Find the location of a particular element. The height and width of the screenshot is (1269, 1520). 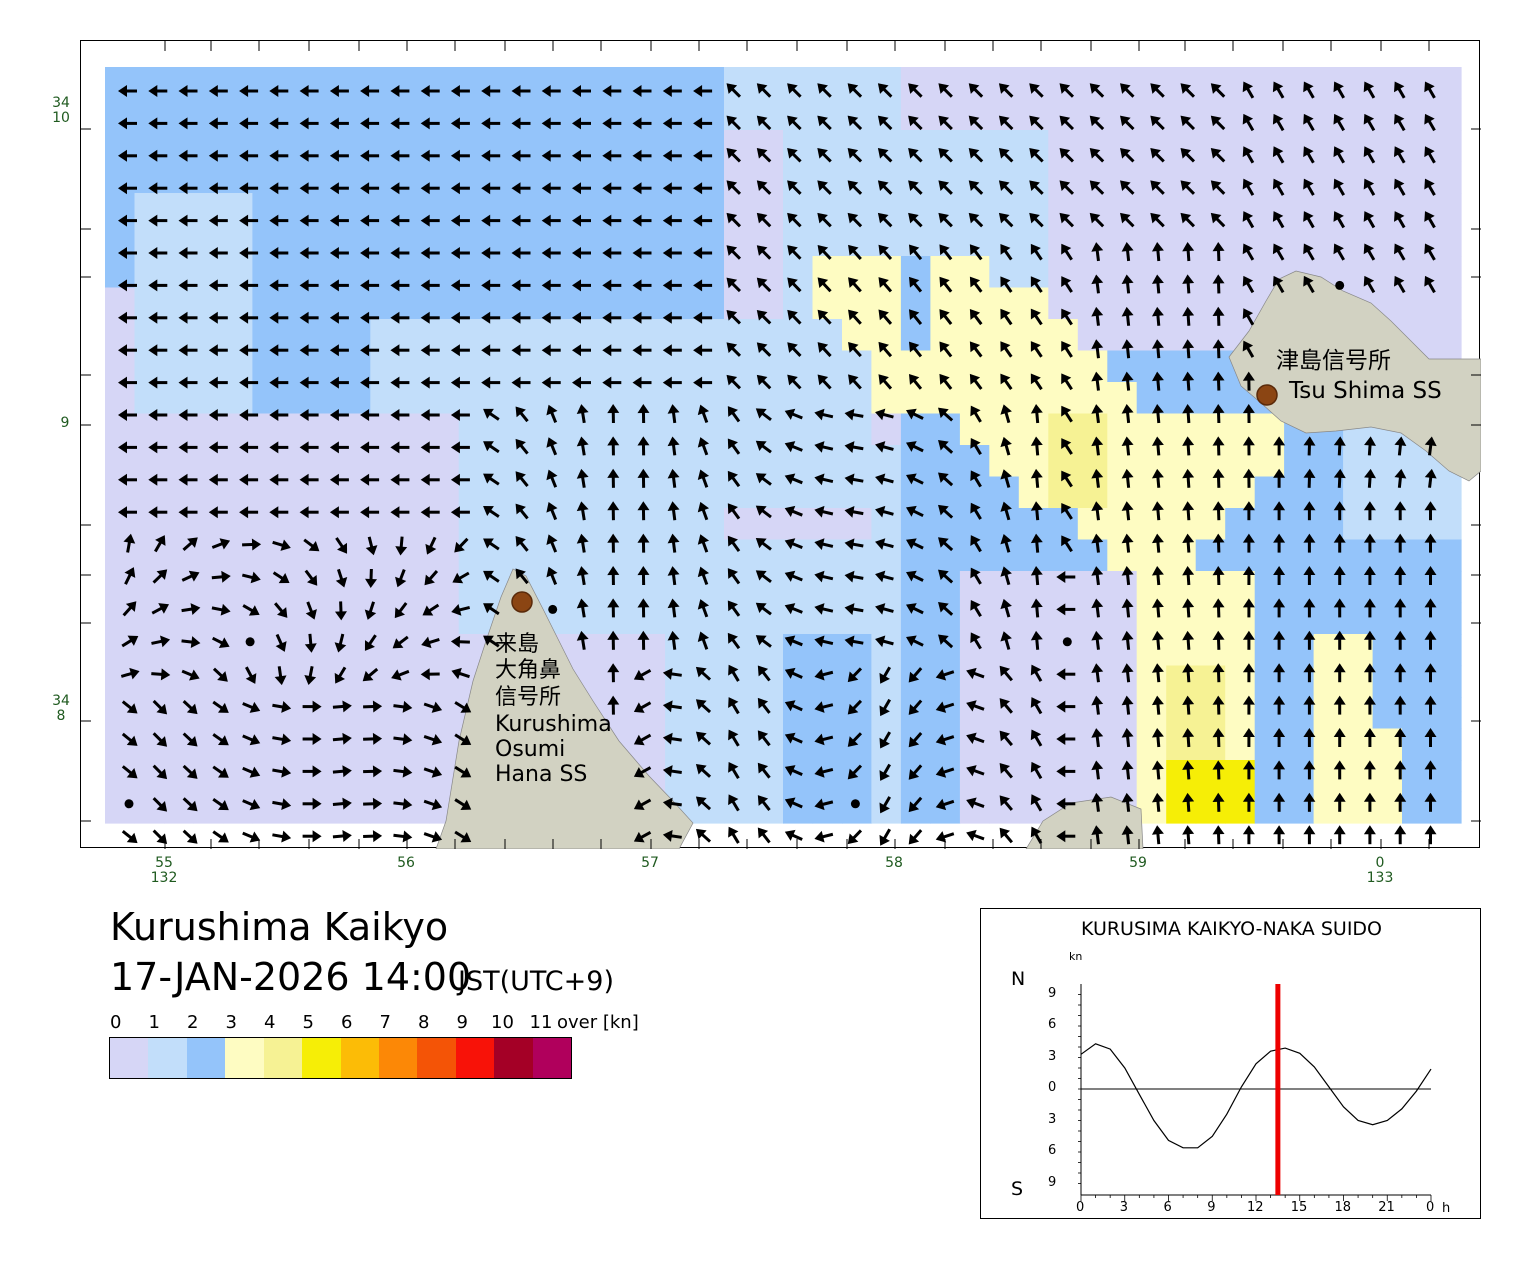

tide-x-tick-label: 0 is located at coordinates (1430, 1207).